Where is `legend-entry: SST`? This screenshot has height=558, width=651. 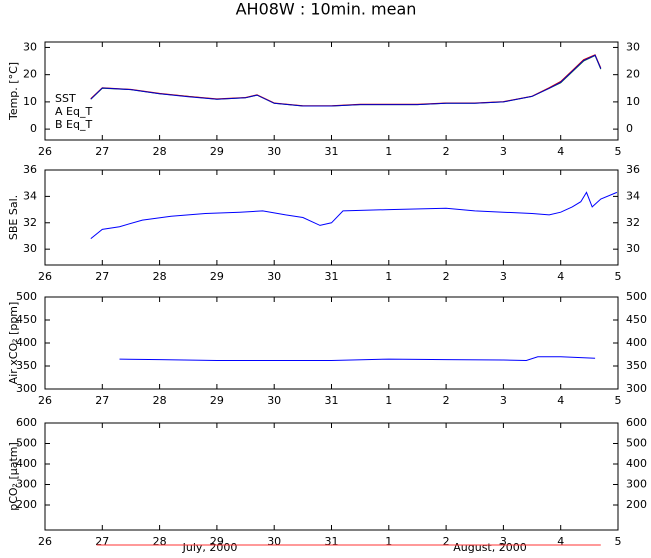
legend-entry: SST is located at coordinates (65, 98).